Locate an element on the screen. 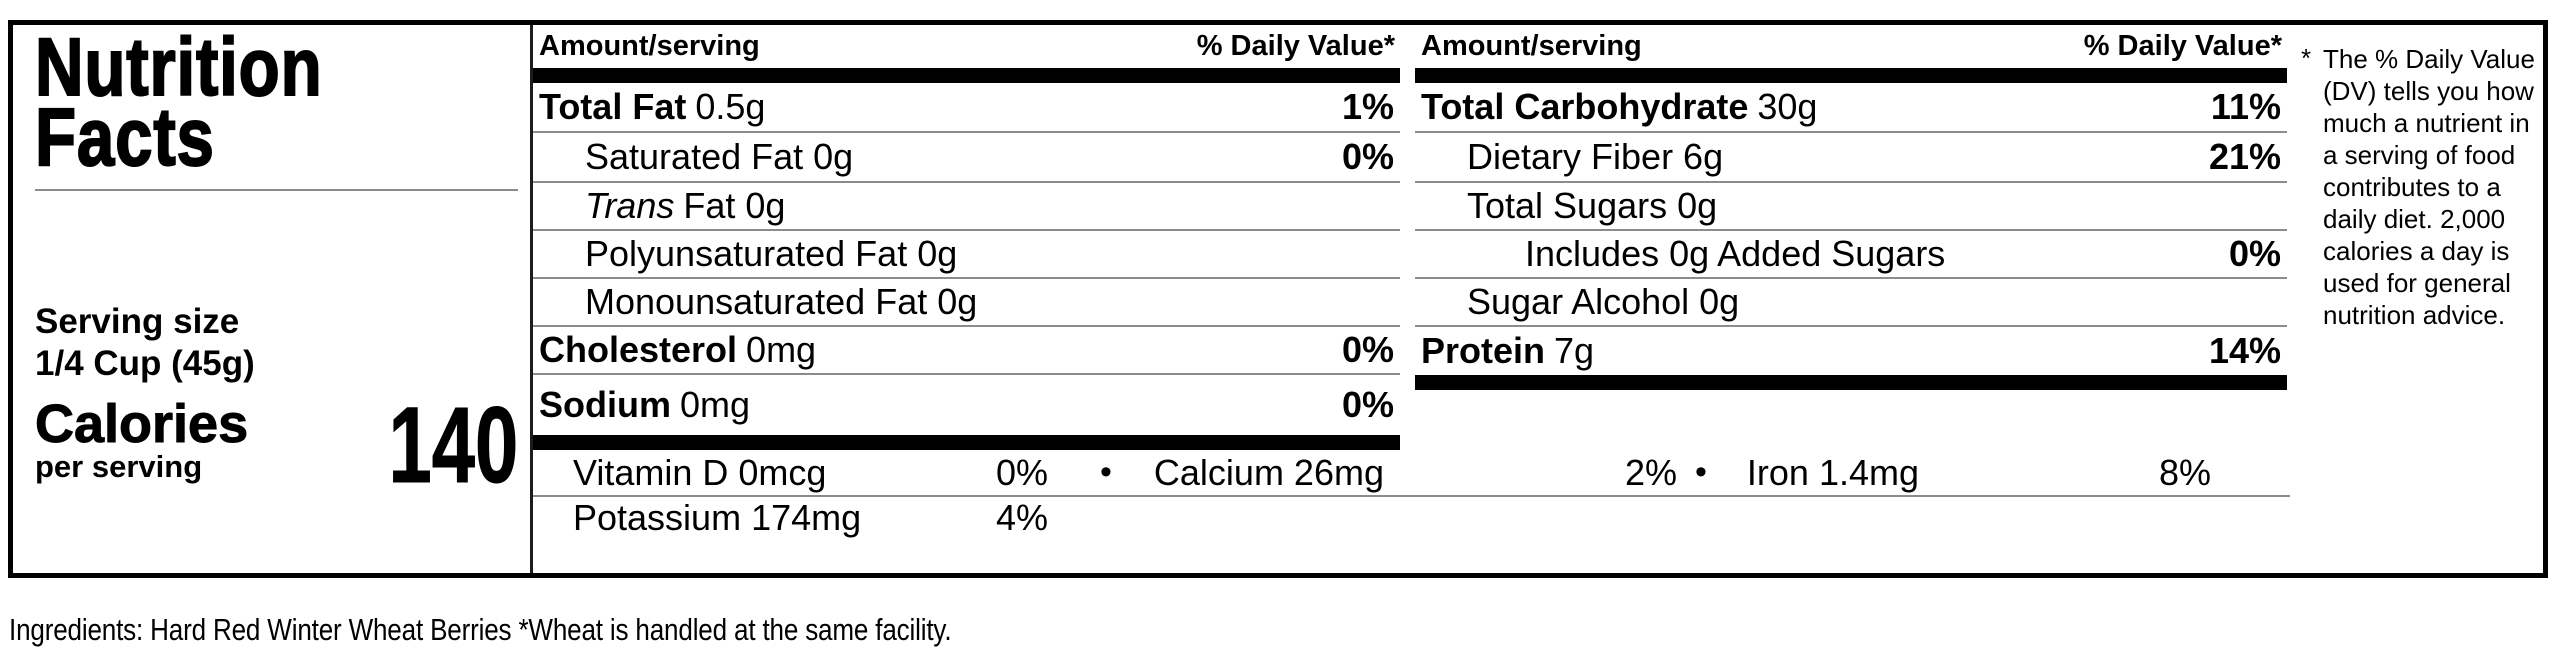  calories-labels: Calories per serving is located at coordinates (141, 439).